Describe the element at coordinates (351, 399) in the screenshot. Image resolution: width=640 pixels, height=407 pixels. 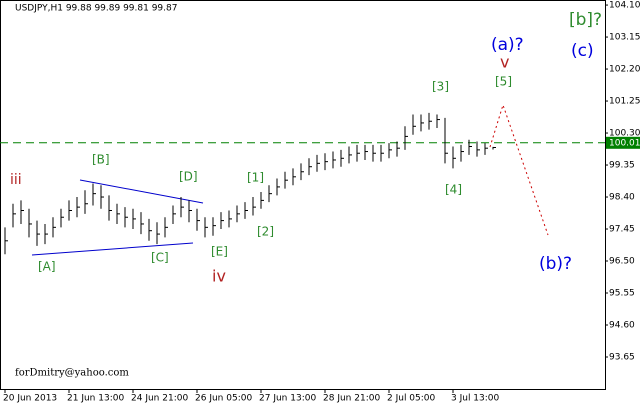
I see `x-tick-label: 28 Jun 21:00` at that location.